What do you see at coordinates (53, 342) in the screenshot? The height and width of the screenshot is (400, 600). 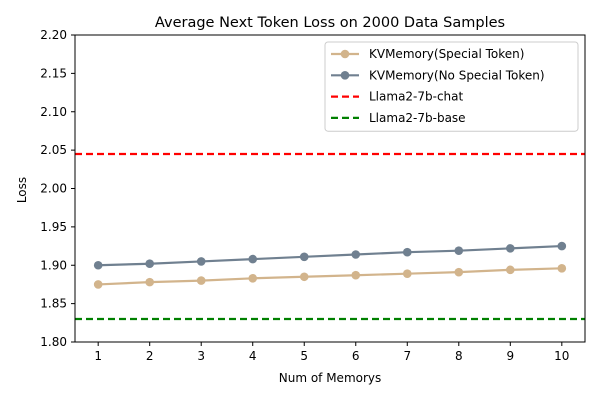 I see `y-tick-label: 1.80` at bounding box center [53, 342].